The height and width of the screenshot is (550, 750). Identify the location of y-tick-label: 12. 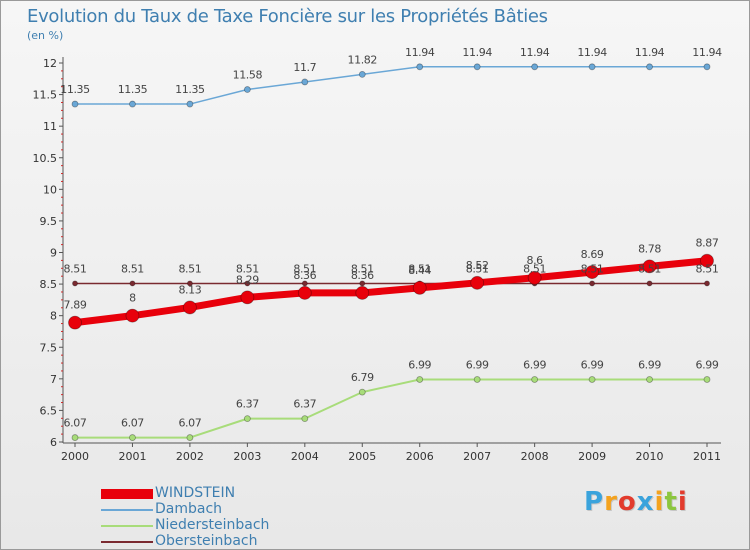
(50, 63).